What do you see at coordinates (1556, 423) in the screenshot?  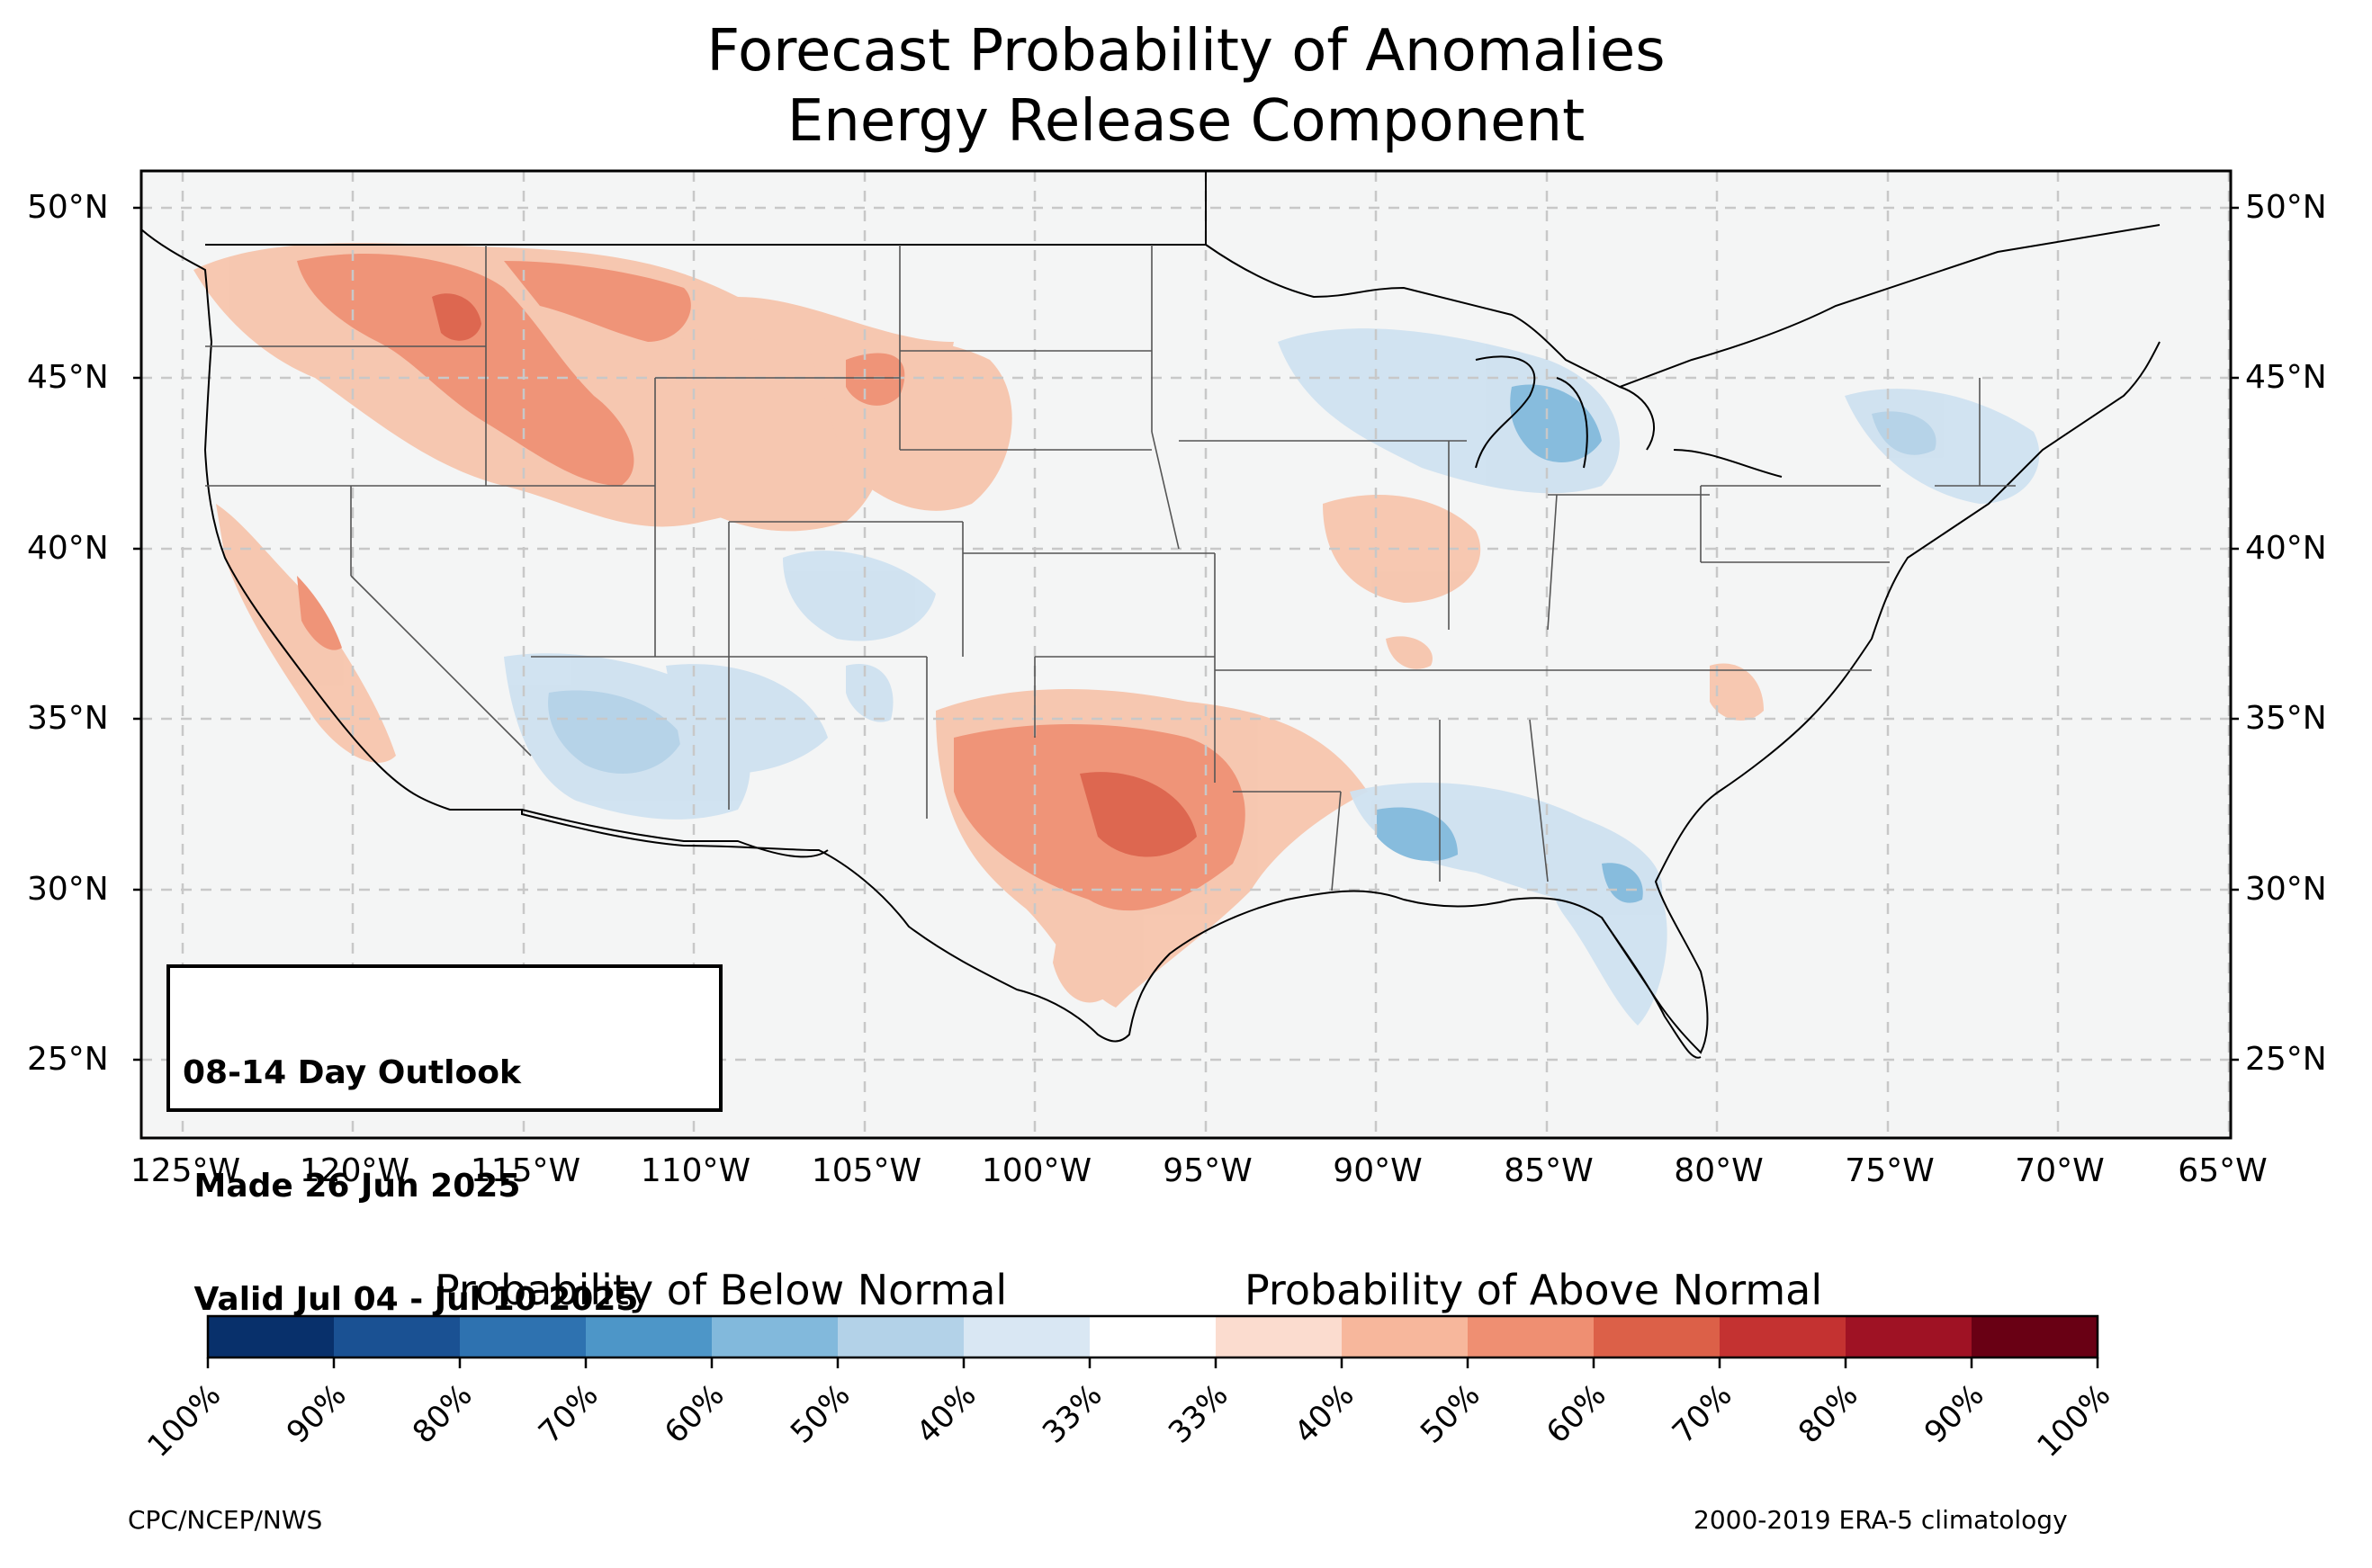 I see `below-region-michigan-core` at bounding box center [1556, 423].